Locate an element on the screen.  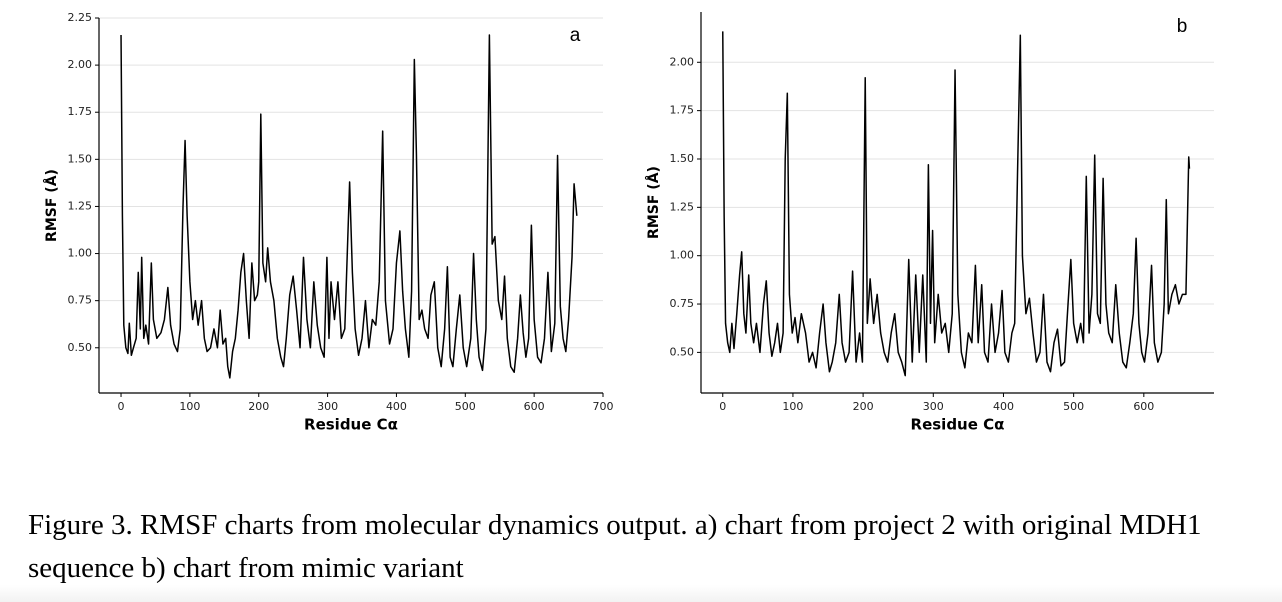
y-tick-label: 2.25 is located at coordinates (80, 17).